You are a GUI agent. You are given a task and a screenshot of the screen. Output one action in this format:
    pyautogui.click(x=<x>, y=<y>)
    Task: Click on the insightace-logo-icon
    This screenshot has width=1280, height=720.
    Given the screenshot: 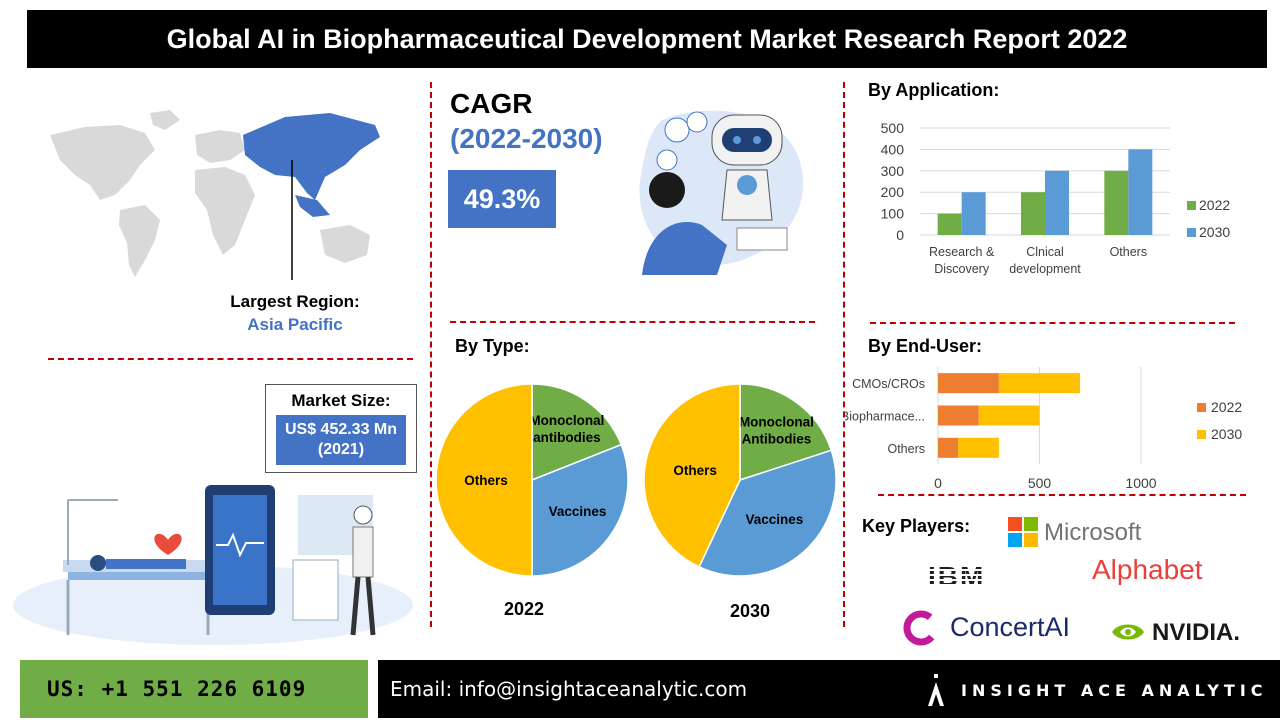 What is the action you would take?
    pyautogui.click(x=936, y=690)
    